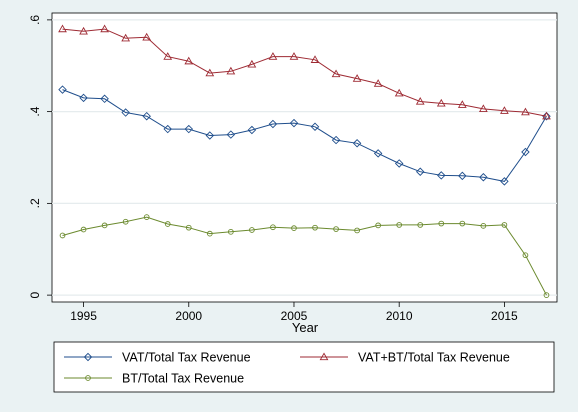 The width and height of the screenshot is (578, 412). What do you see at coordinates (35, 294) in the screenshot?
I see `y-tick-label: 0` at bounding box center [35, 294].